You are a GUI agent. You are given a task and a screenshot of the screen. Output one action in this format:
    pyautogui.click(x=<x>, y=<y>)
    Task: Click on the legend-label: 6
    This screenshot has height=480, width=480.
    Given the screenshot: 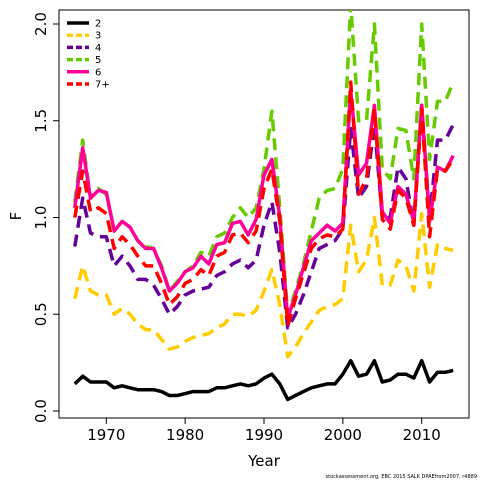 What is the action you would take?
    pyautogui.click(x=98, y=72)
    